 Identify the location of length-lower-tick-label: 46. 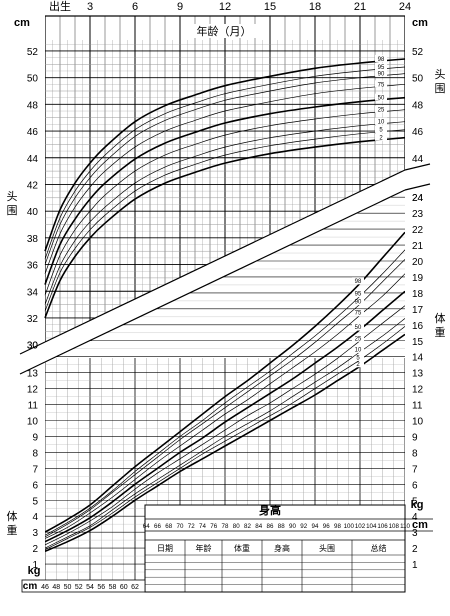
(45, 587).